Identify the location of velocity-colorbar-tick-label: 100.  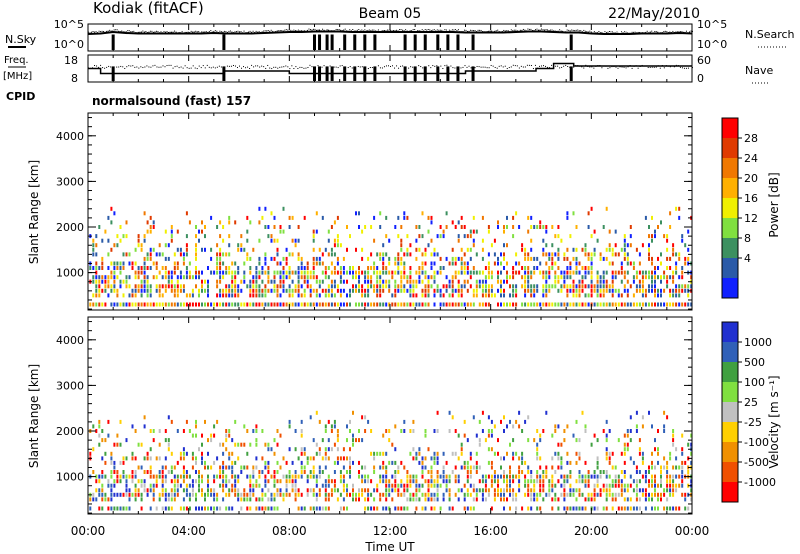
(754, 382).